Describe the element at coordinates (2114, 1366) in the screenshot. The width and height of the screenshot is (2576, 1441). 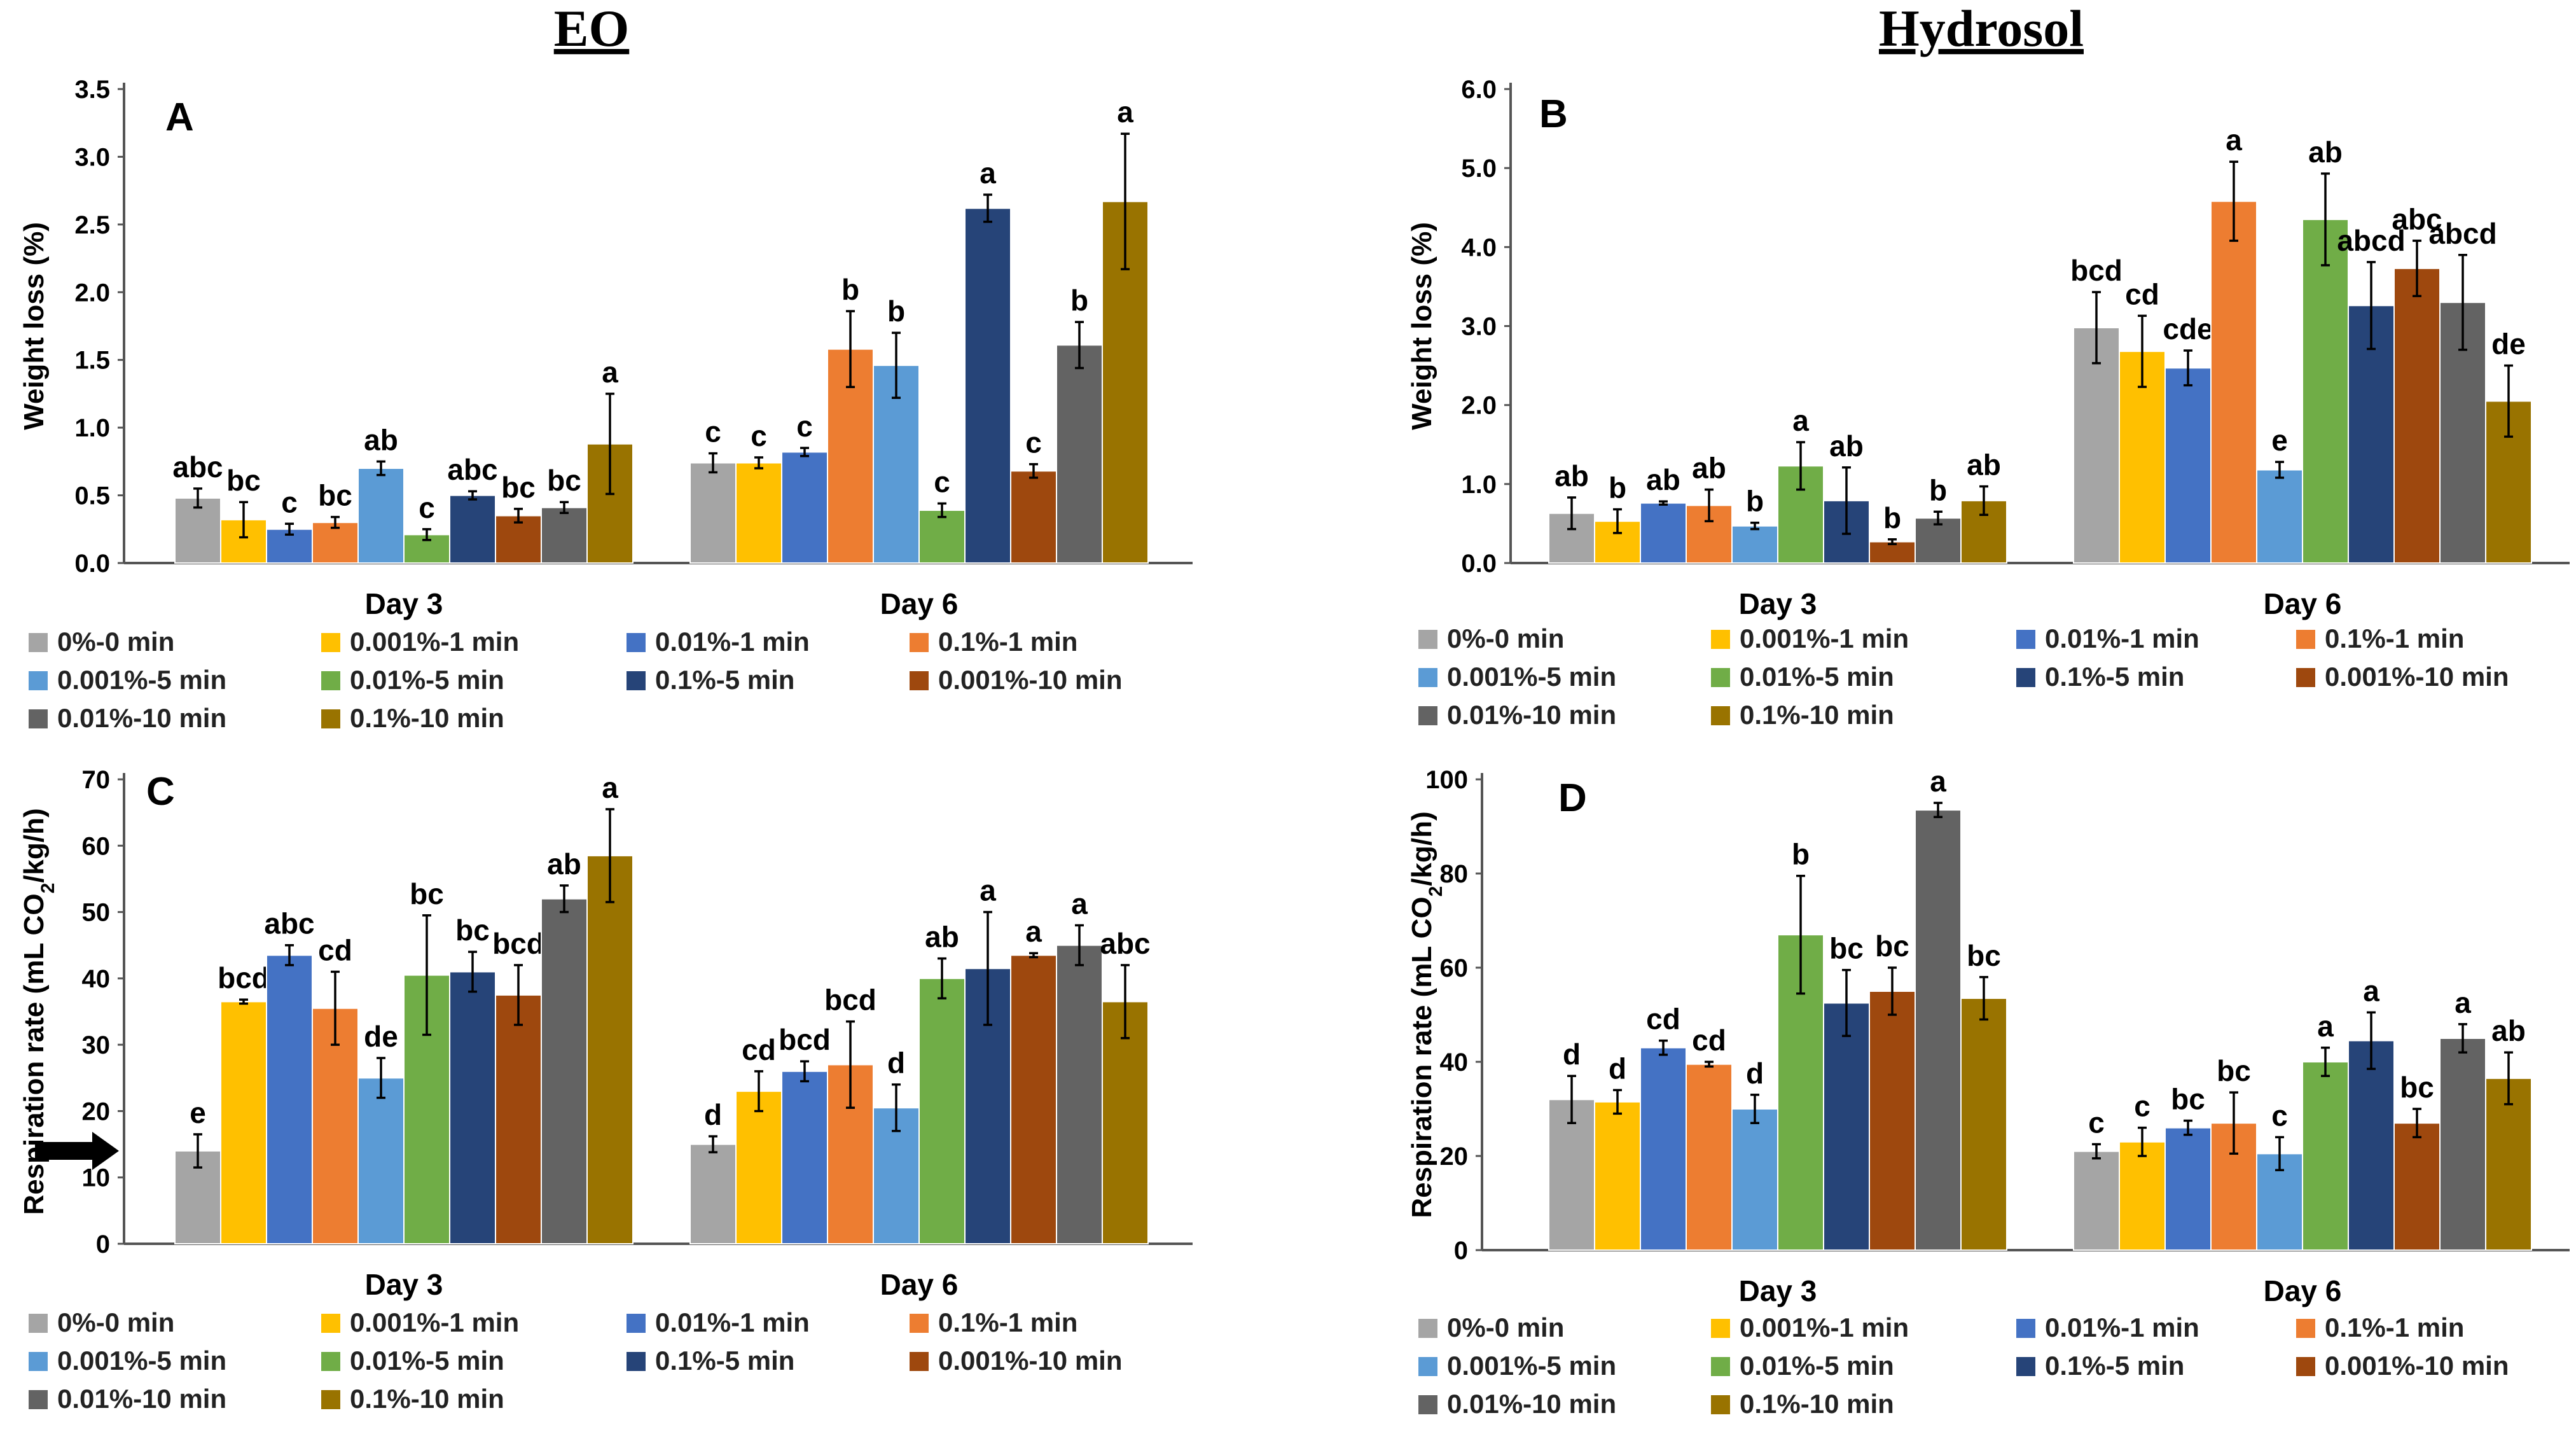
I see `legend-label: 0.1%-5 min` at that location.